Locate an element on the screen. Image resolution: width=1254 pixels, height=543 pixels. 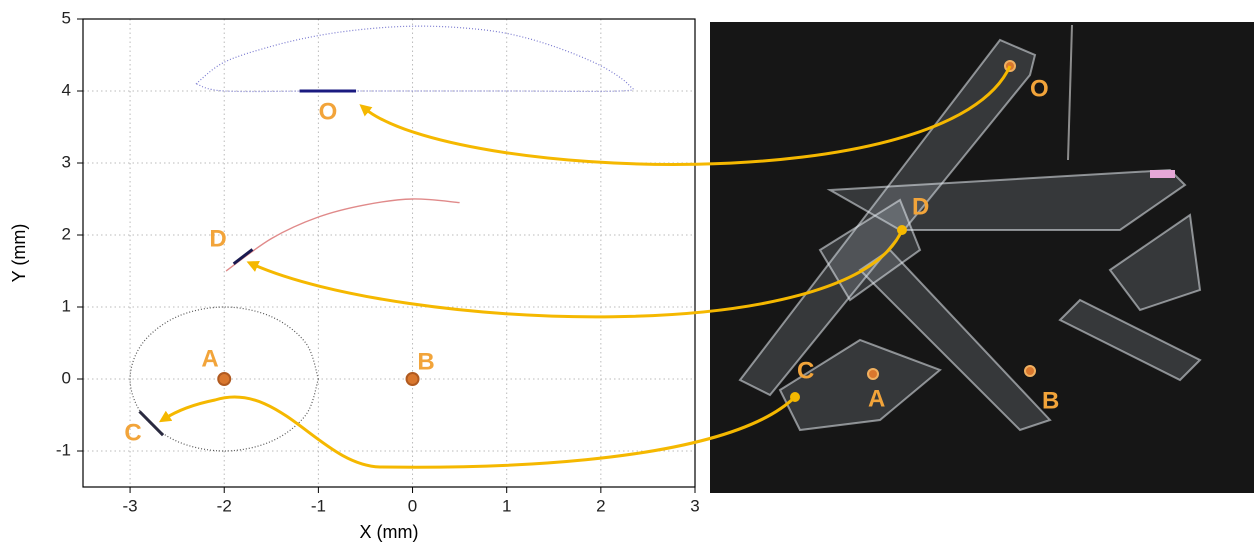
needle is located at coordinates (1070, 92).